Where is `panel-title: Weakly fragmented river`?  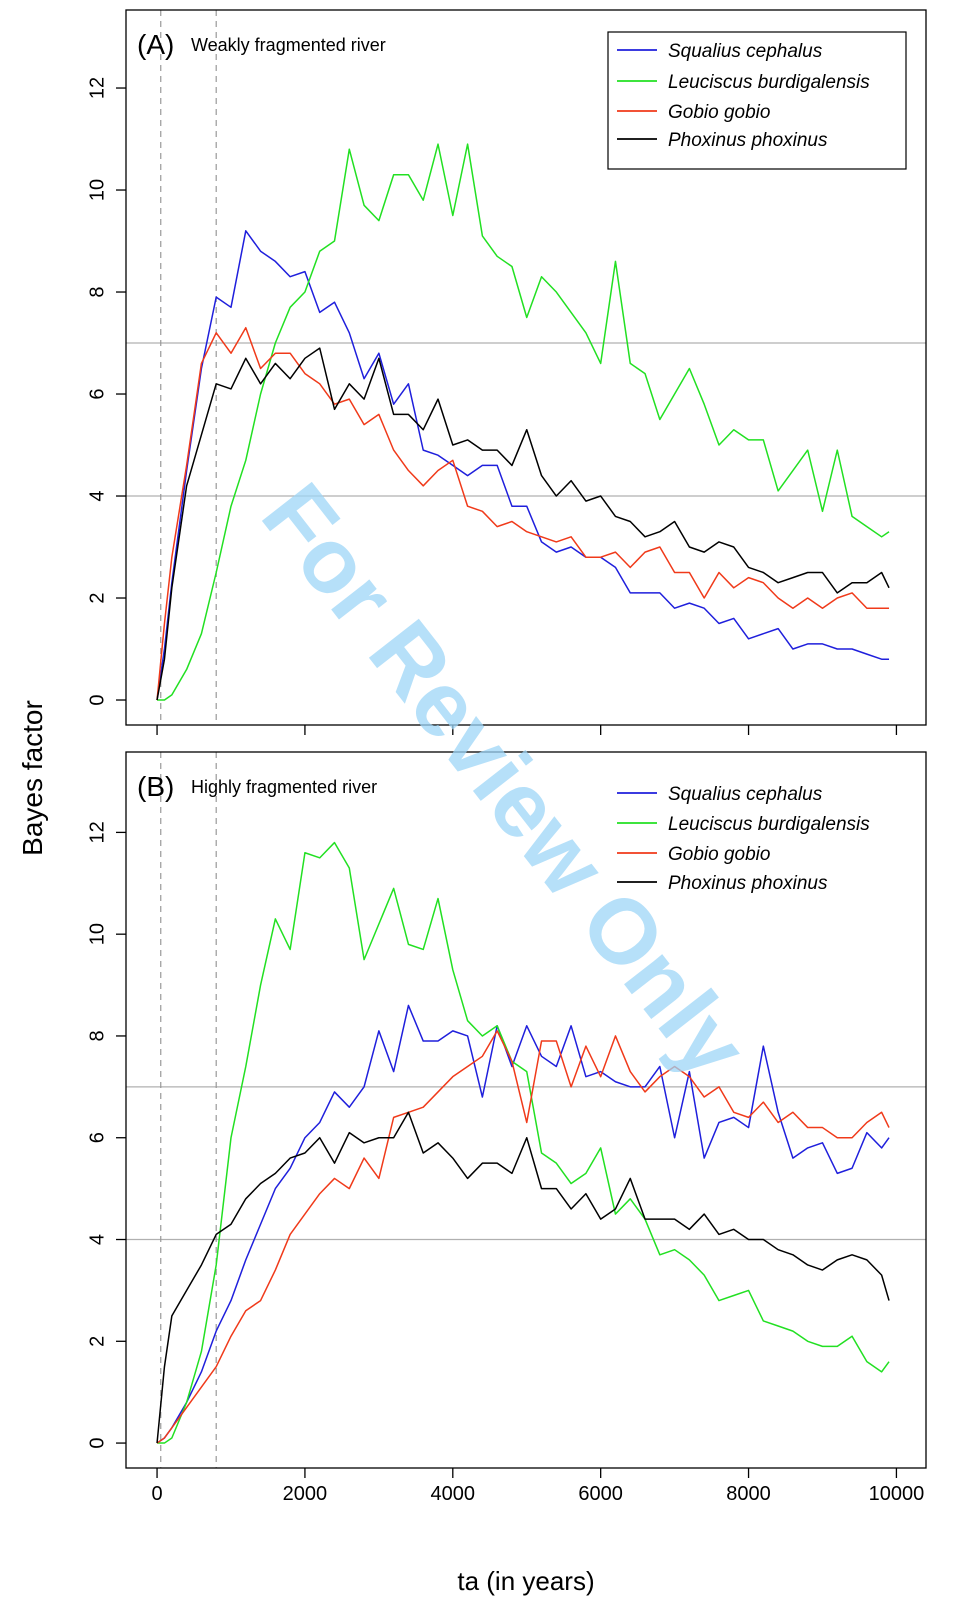 panel-title: Weakly fragmented river is located at coordinates (288, 45).